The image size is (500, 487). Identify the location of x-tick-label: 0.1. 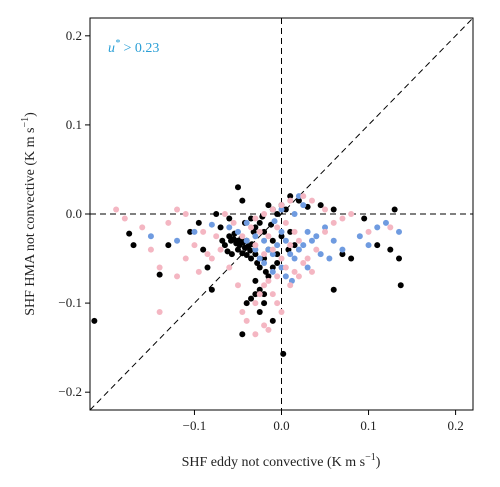
(368, 425).